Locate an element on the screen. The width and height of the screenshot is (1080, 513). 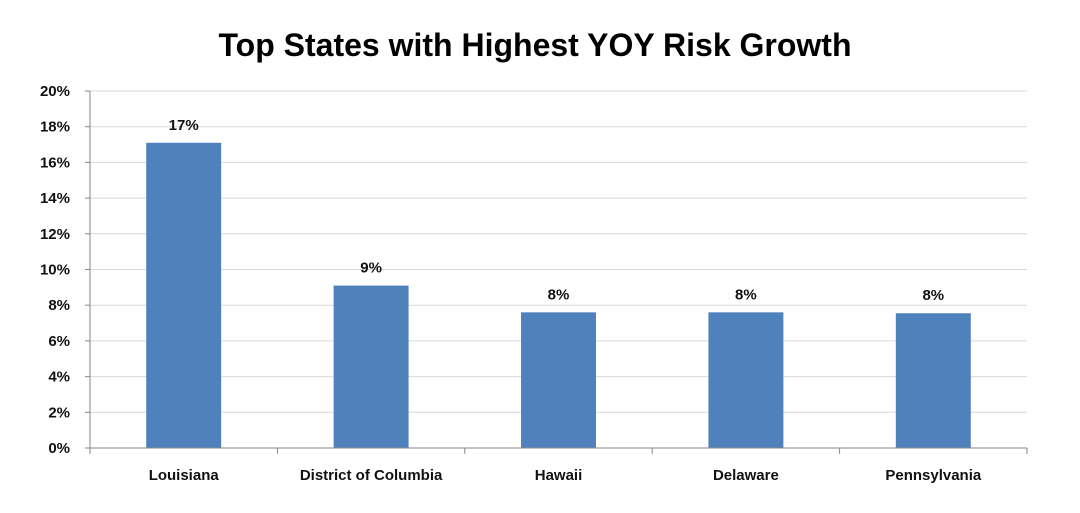
y-axis-ticks: 0% 2% 4% 6% 8% 10% 12% 14% 16% 18% 20% is located at coordinates (65, 270).